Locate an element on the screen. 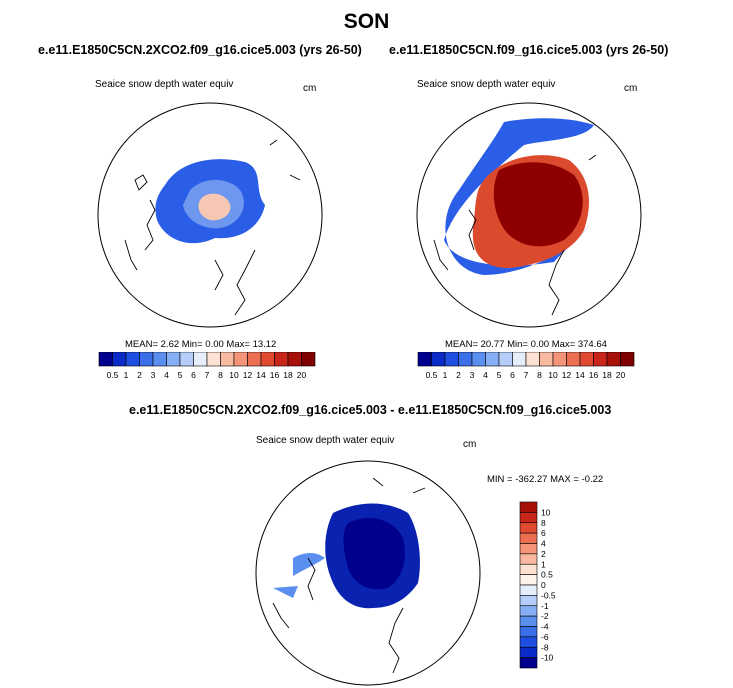 The width and height of the screenshot is (733, 688). snow-field-low is located at coordinates (519, 196).